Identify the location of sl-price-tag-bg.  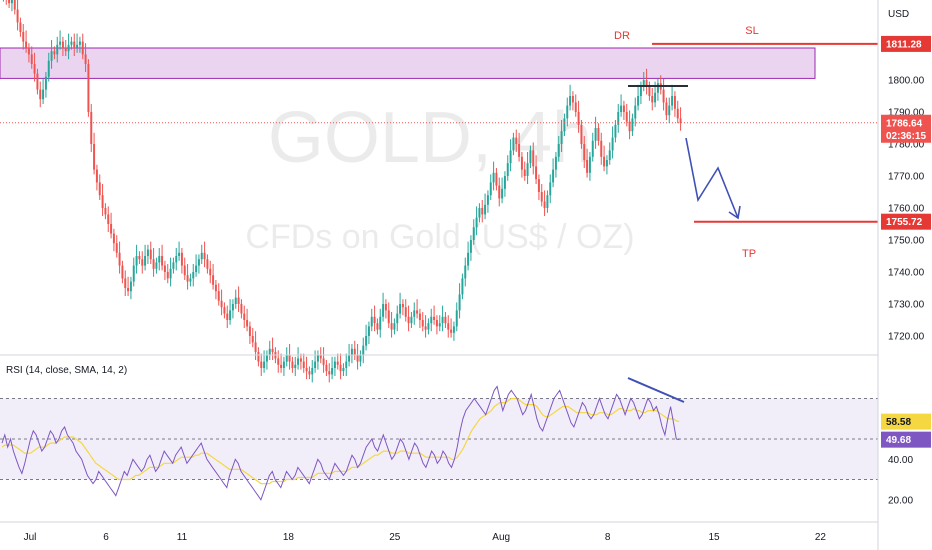
(906, 43).